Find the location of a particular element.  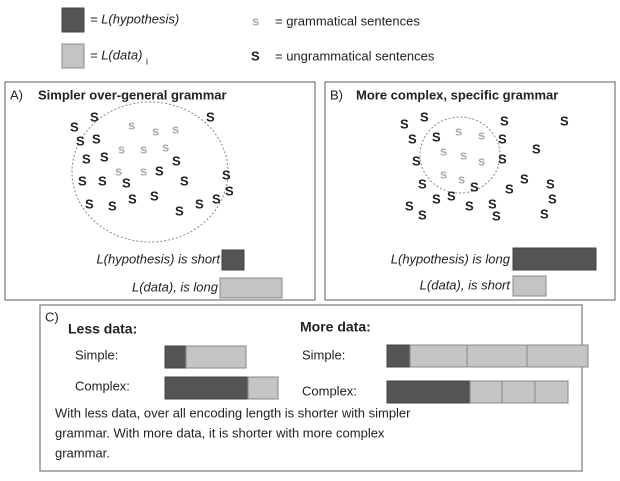

legend-ungrammatical: = ungrammatical sentences is located at coordinates (355, 55).